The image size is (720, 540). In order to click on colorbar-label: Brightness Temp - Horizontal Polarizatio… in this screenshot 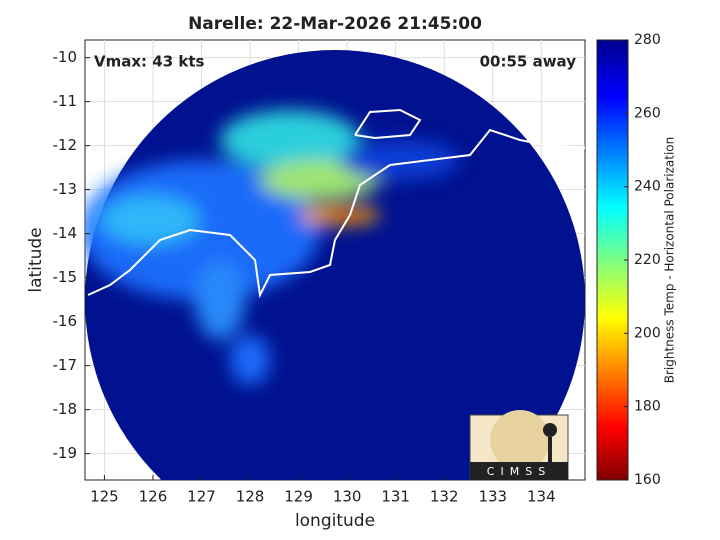, I will do `click(670, 260)`.